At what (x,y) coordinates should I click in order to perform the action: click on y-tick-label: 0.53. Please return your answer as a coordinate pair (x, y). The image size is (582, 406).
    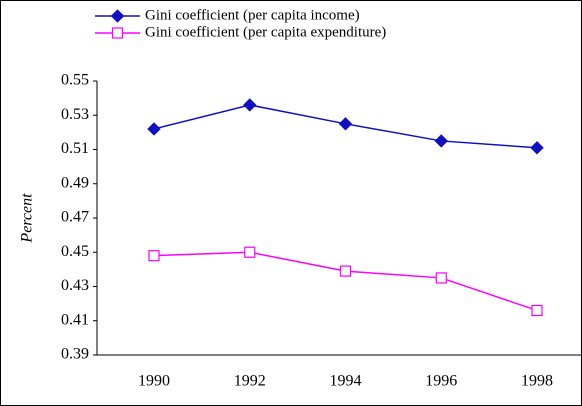
    Looking at the image, I should click on (75, 114).